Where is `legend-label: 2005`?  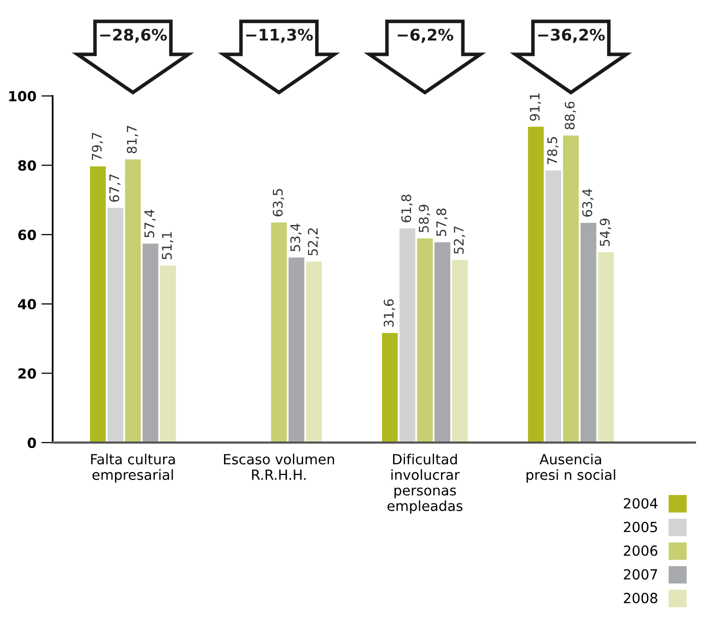
legend-label: 2005 is located at coordinates (640, 527).